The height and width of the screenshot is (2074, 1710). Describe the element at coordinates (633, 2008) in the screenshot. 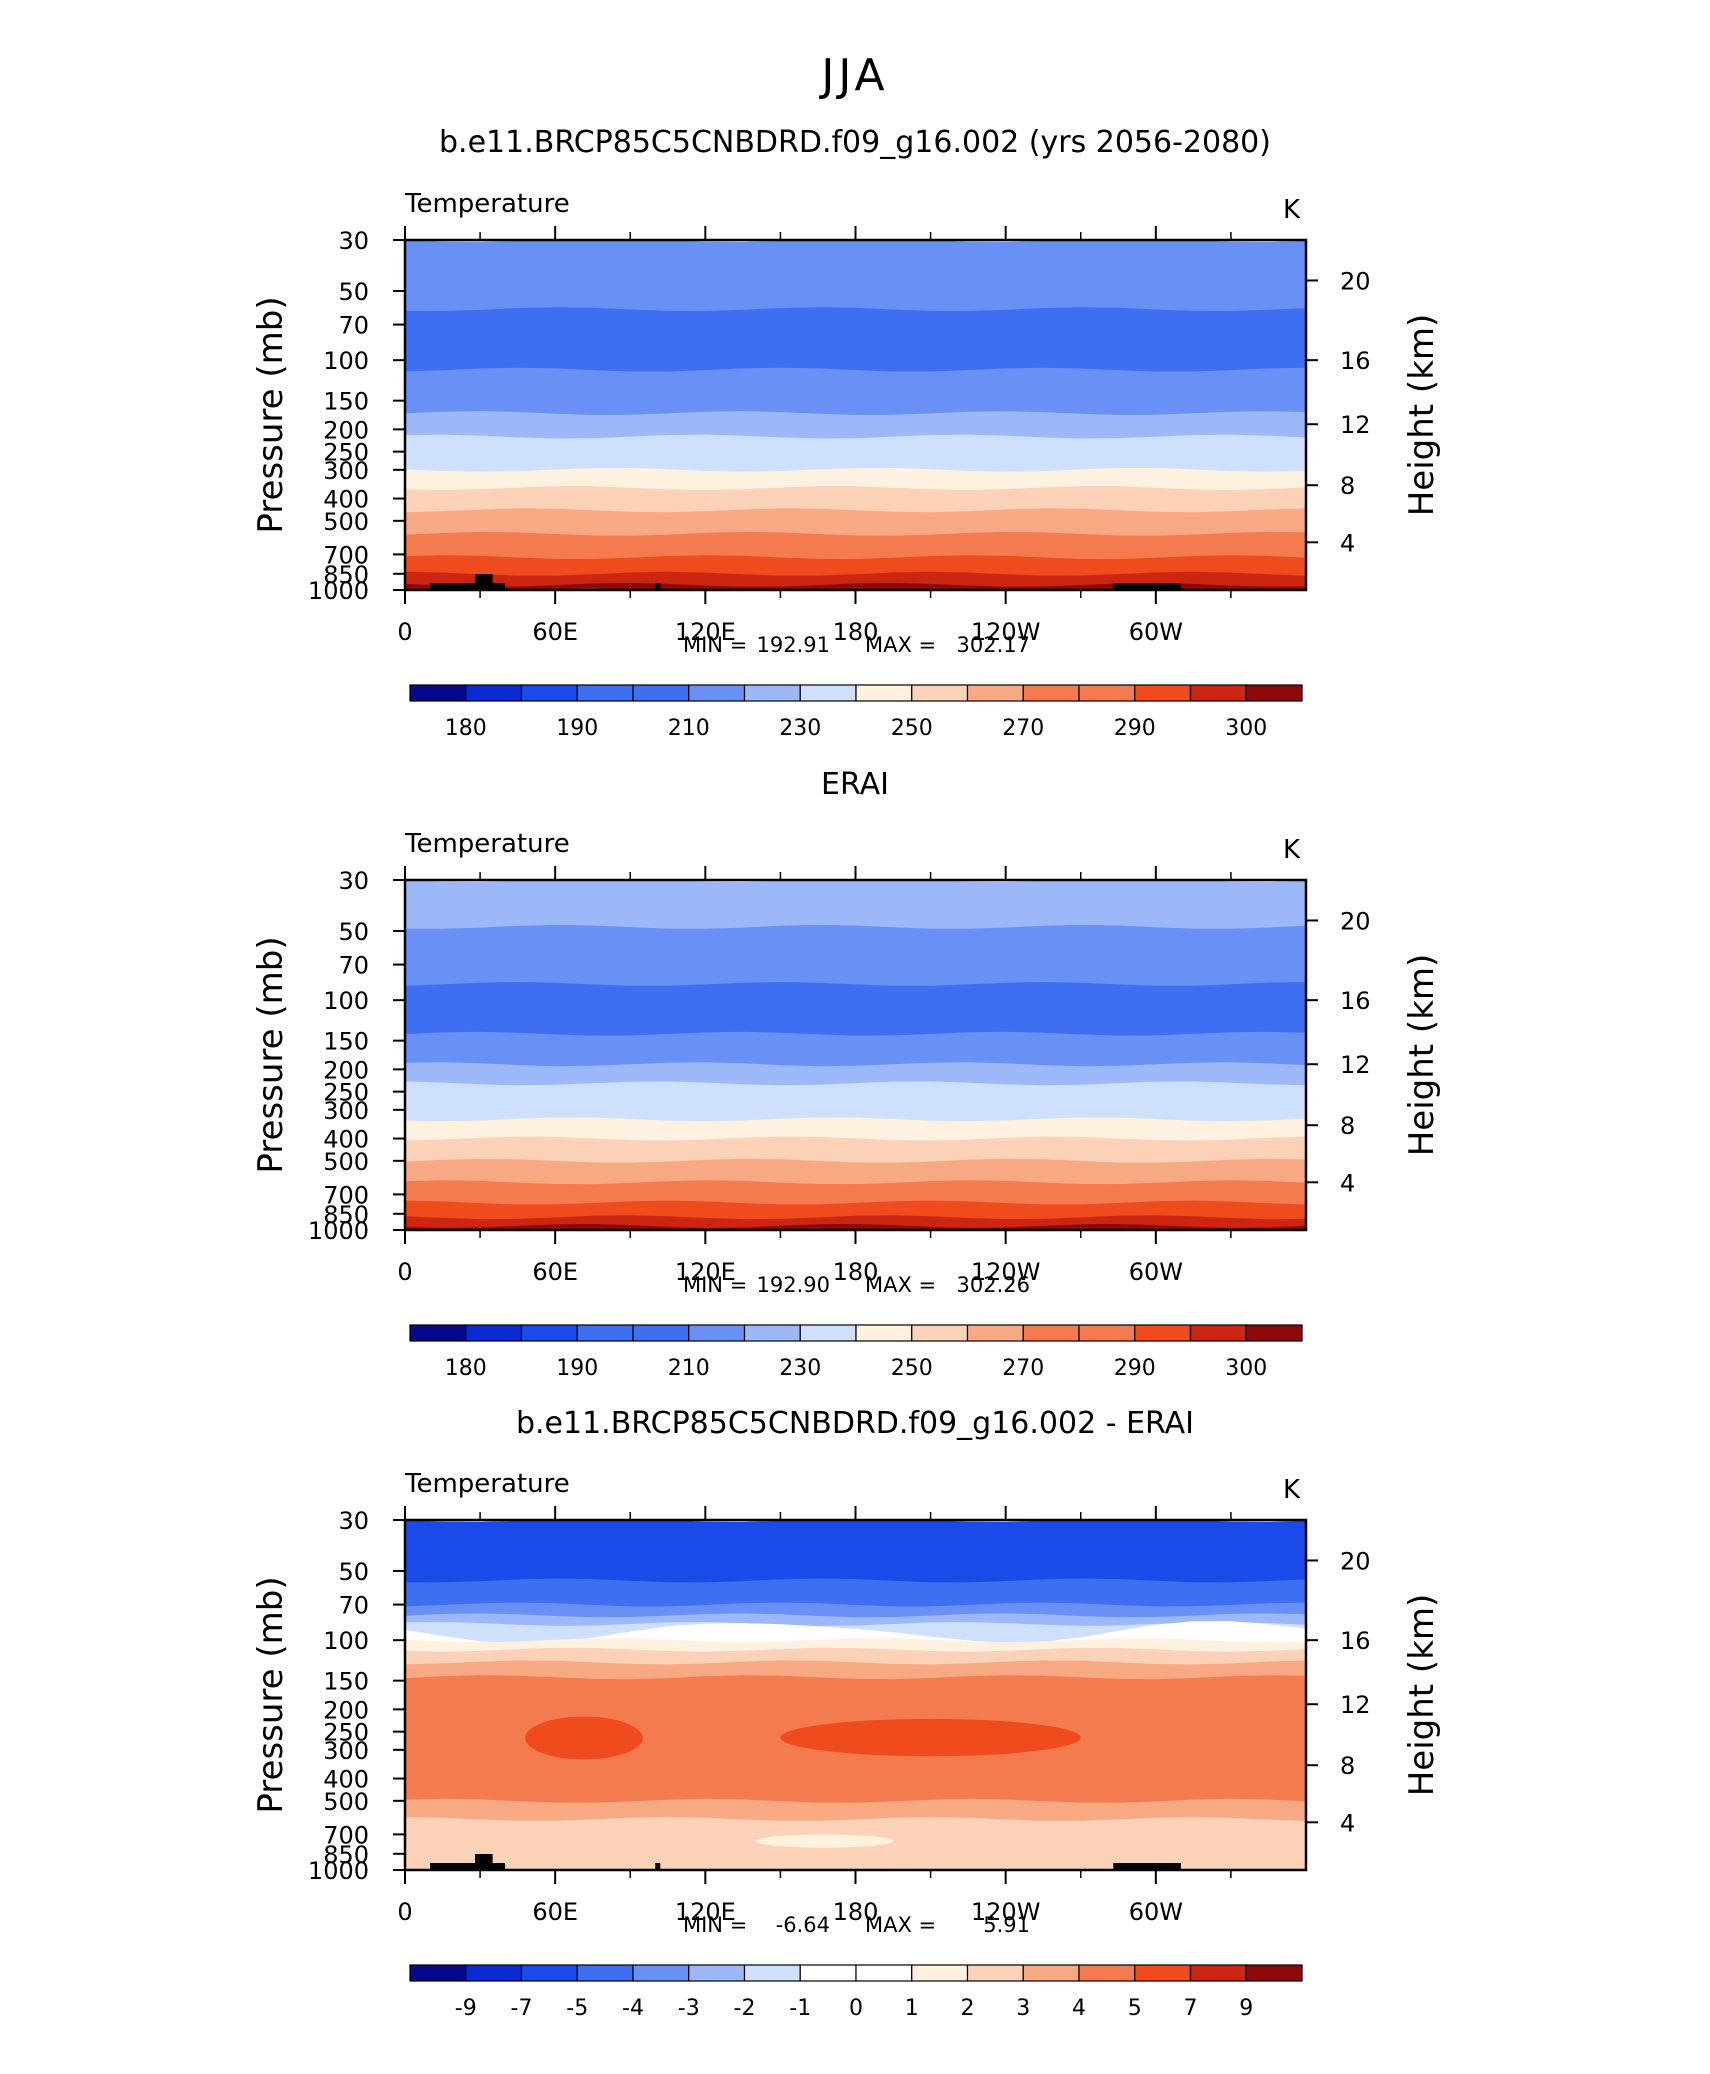

I see `colorbar-label: -4` at that location.